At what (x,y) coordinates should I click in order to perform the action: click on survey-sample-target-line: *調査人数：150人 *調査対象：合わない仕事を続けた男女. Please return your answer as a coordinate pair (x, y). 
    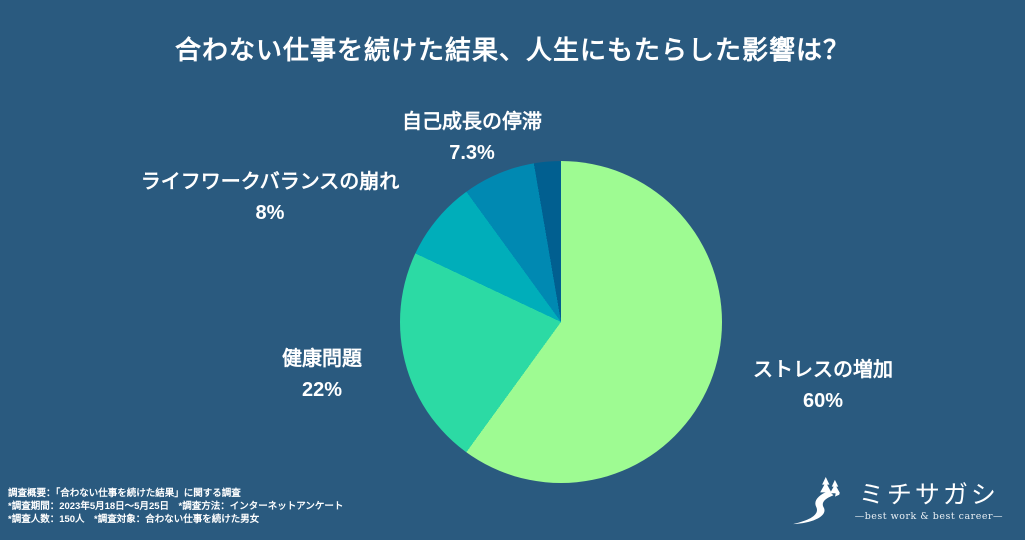
    Looking at the image, I should click on (134, 519).